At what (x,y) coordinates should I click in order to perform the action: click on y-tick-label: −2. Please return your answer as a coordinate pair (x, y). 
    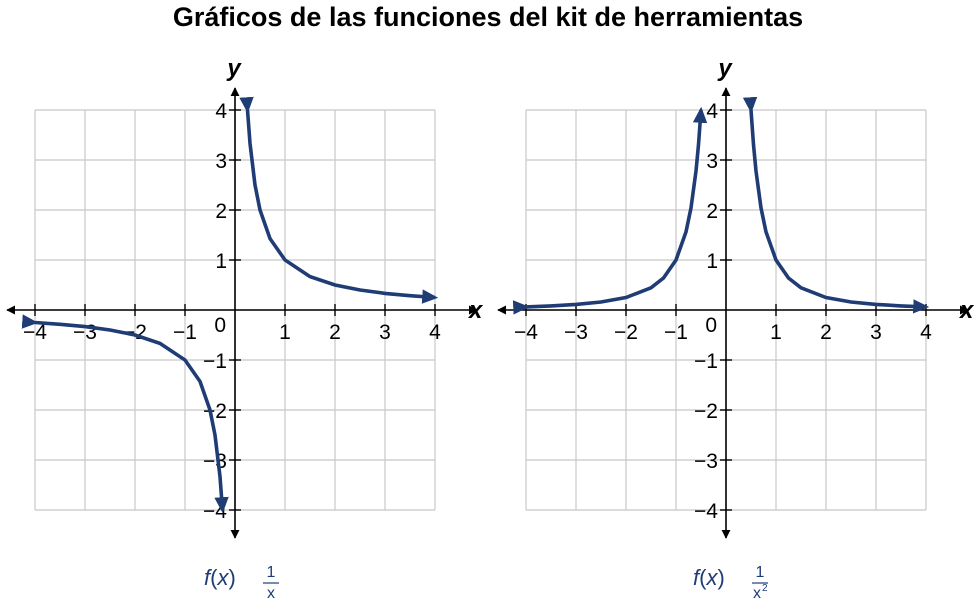
    Looking at the image, I should click on (706, 411).